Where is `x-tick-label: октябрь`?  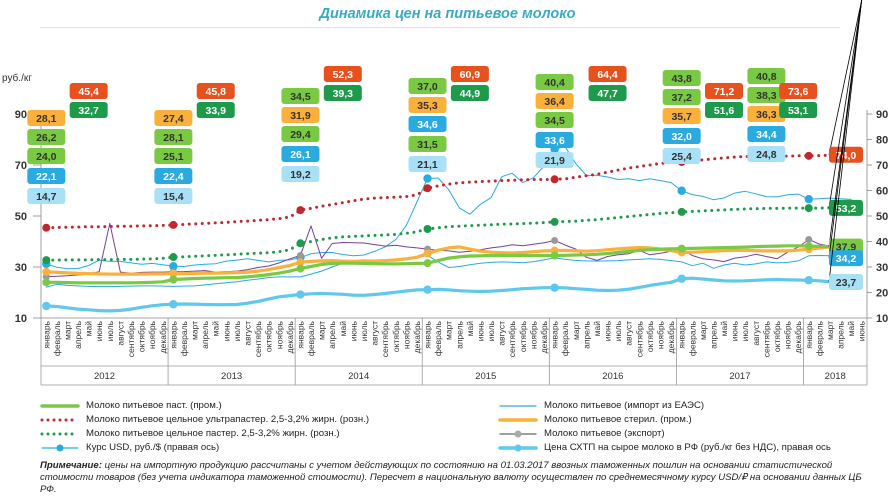 x-tick-label: октябрь is located at coordinates (650, 336).